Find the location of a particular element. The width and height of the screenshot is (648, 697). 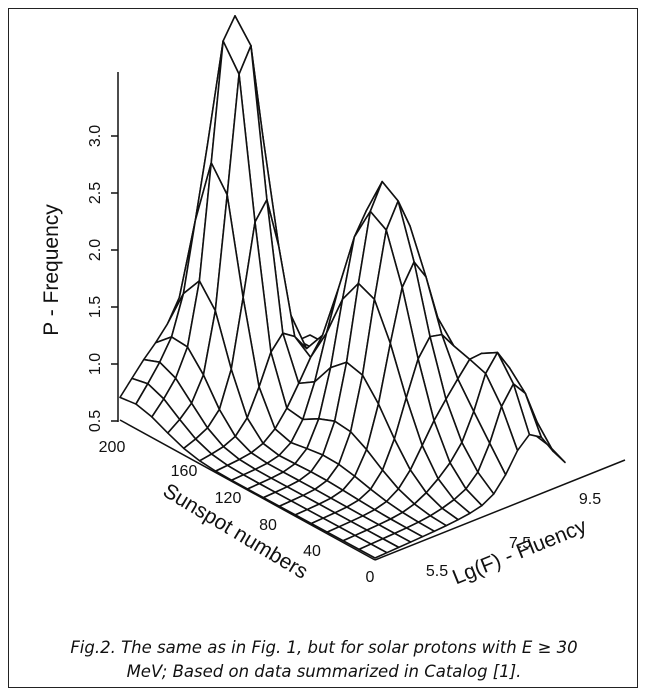

y-tick-label: 200 is located at coordinates (112, 447).